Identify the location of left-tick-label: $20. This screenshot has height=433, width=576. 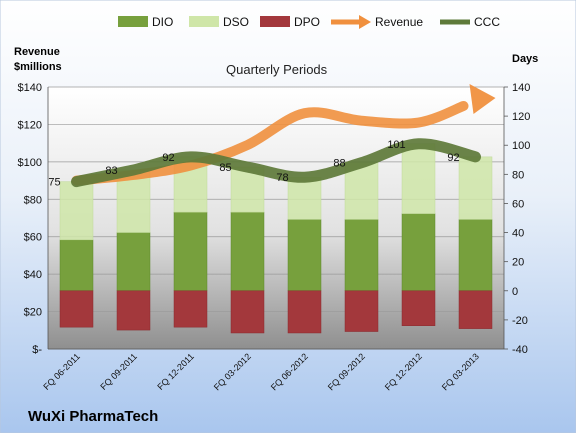
(33, 313).